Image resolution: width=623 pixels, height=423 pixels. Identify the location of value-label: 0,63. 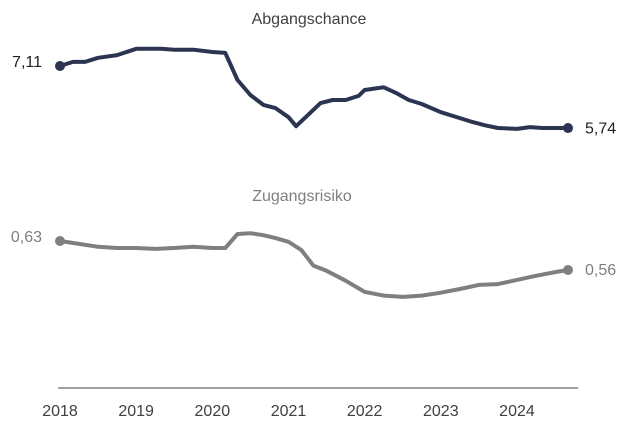
(26, 237).